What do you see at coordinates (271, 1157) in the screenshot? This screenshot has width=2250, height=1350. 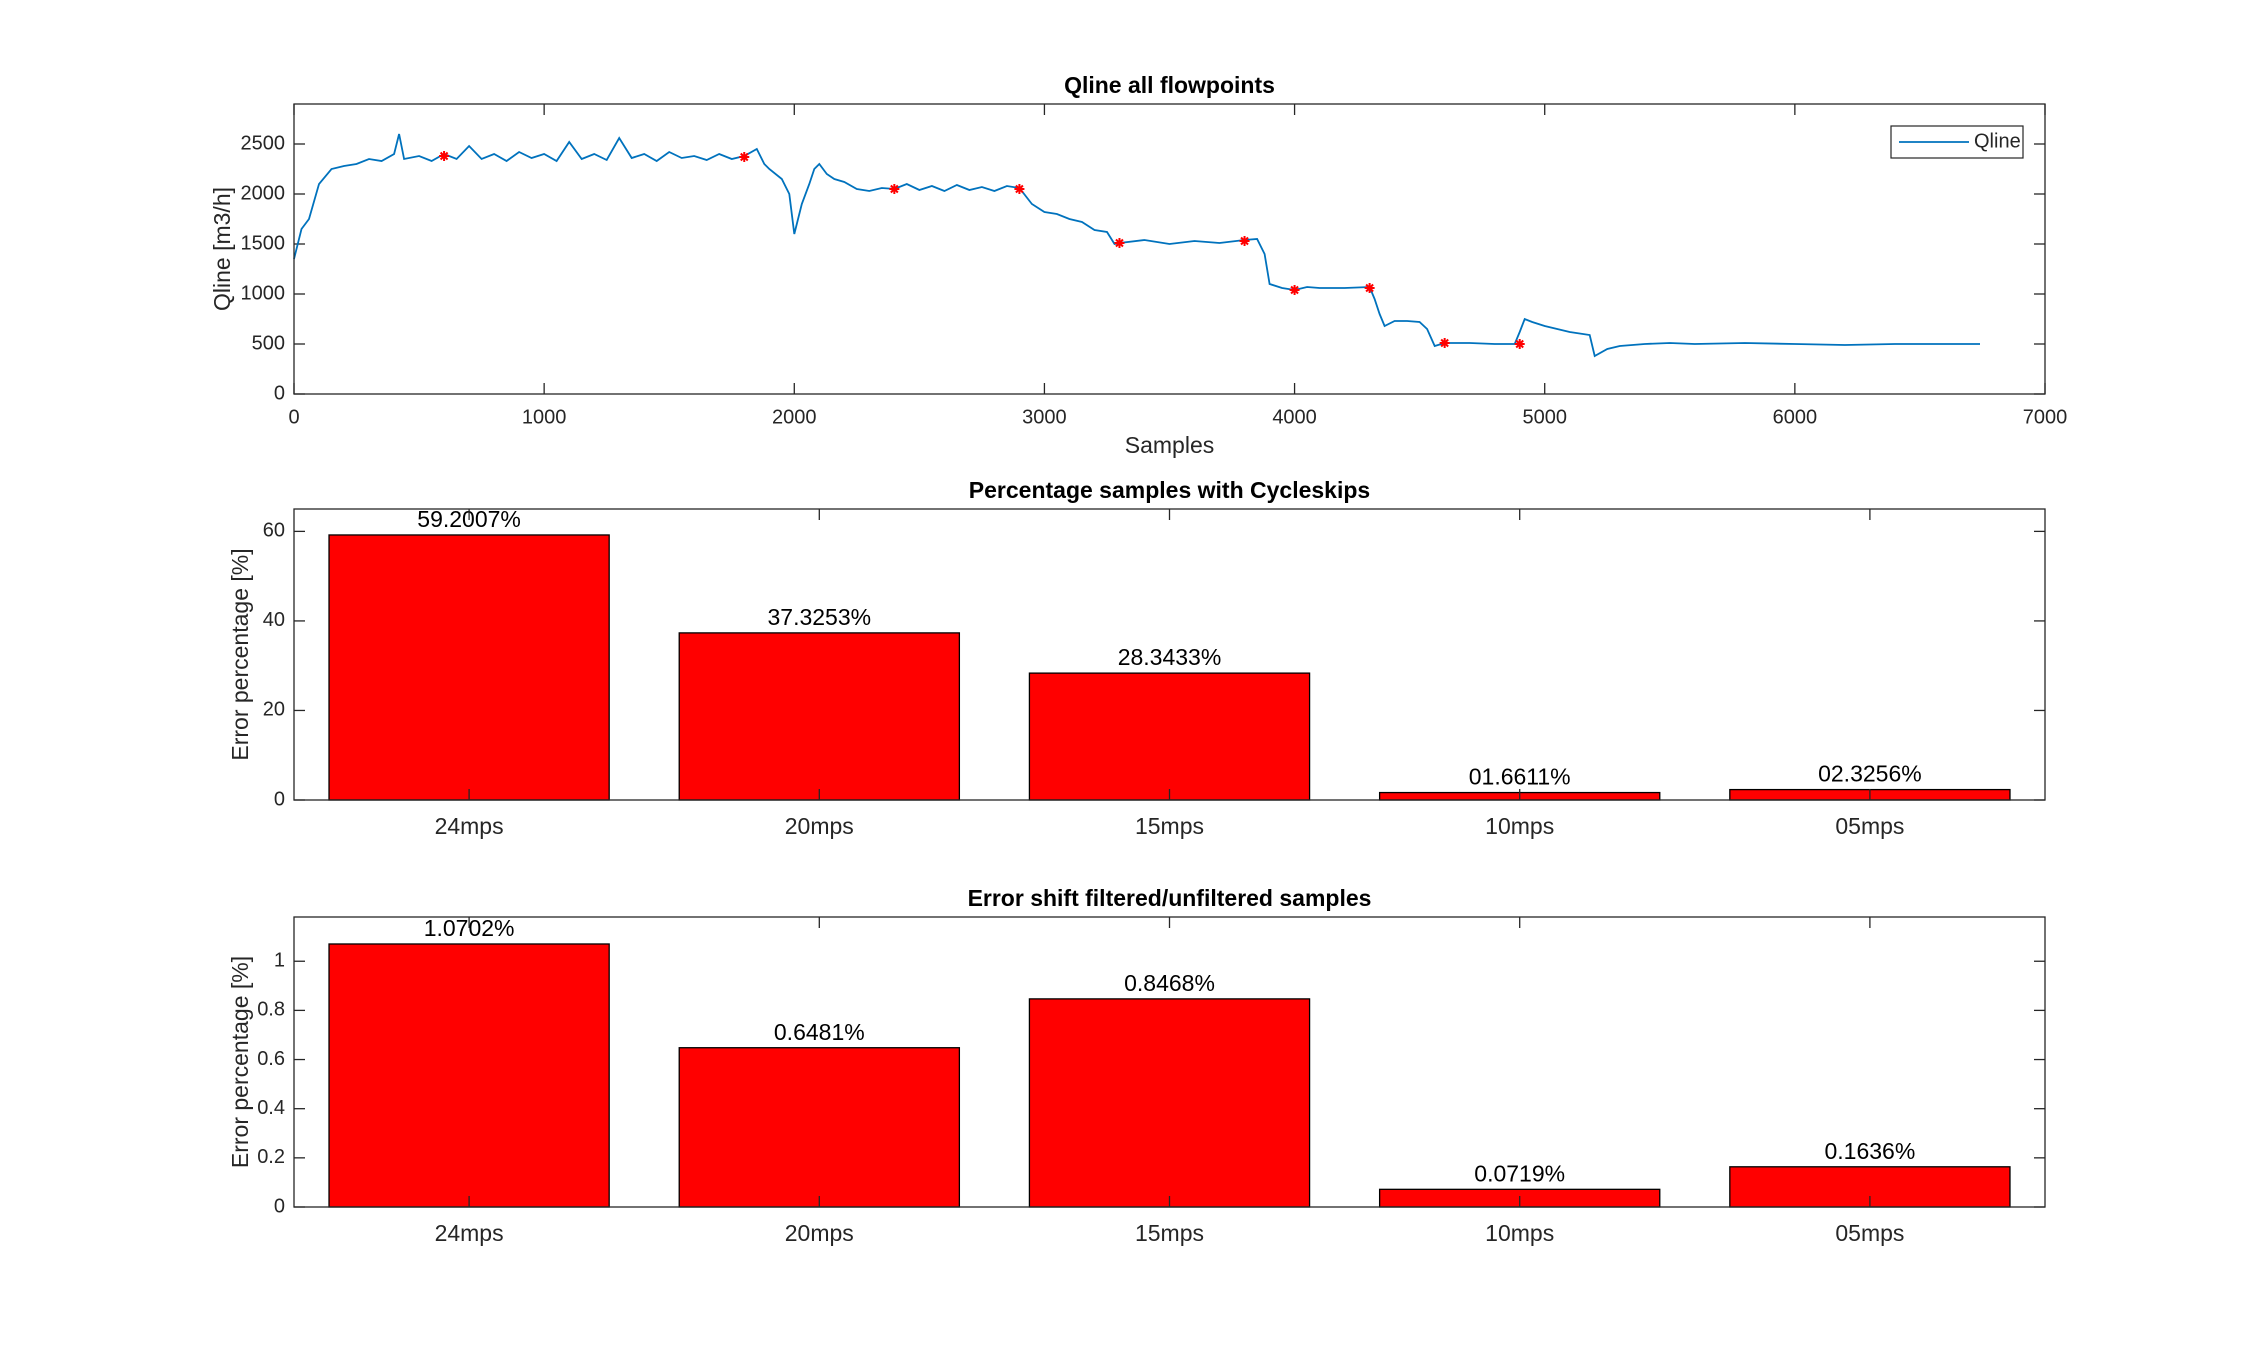 I see `y-tick-label: 0.2` at bounding box center [271, 1157].